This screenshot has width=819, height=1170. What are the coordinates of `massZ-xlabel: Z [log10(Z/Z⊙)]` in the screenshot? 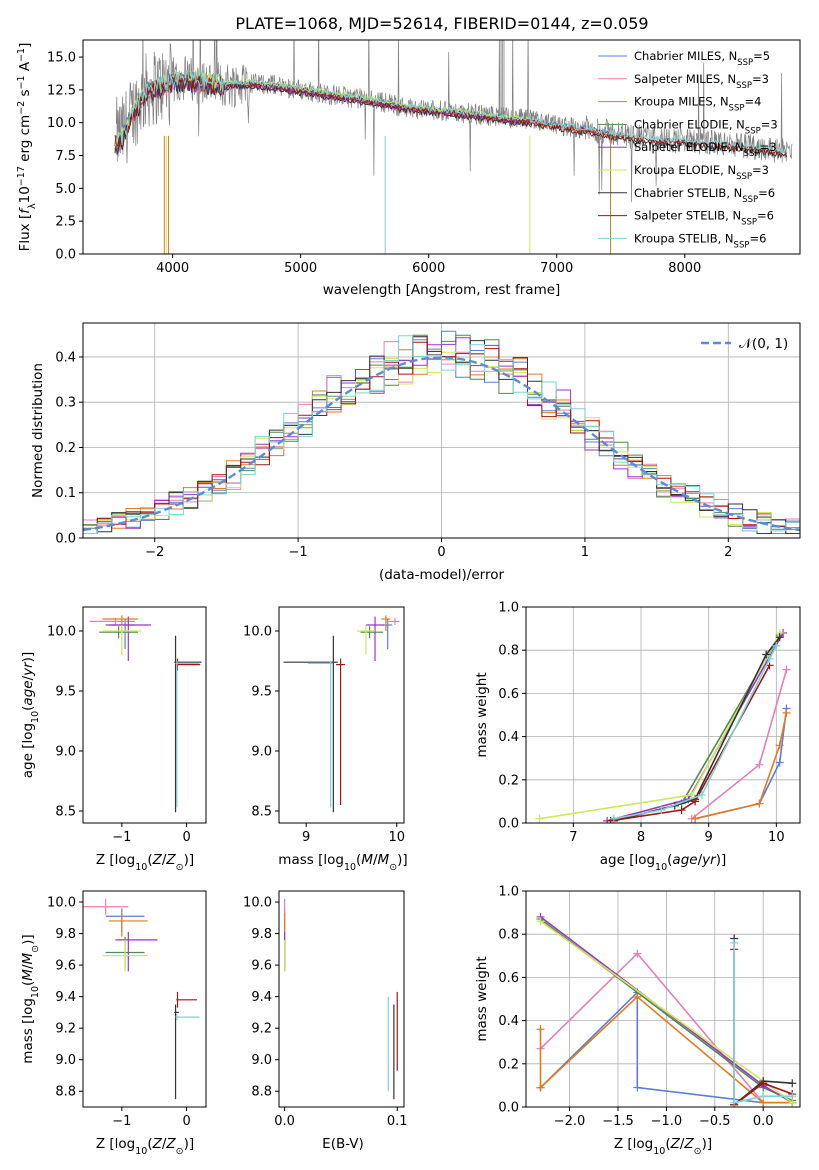 It's located at (145, 1146).